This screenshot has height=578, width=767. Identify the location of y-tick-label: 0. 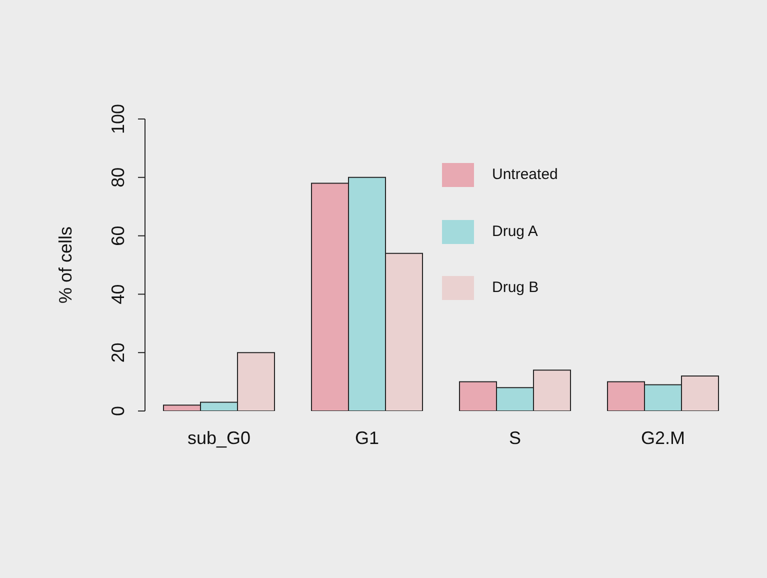
(118, 411).